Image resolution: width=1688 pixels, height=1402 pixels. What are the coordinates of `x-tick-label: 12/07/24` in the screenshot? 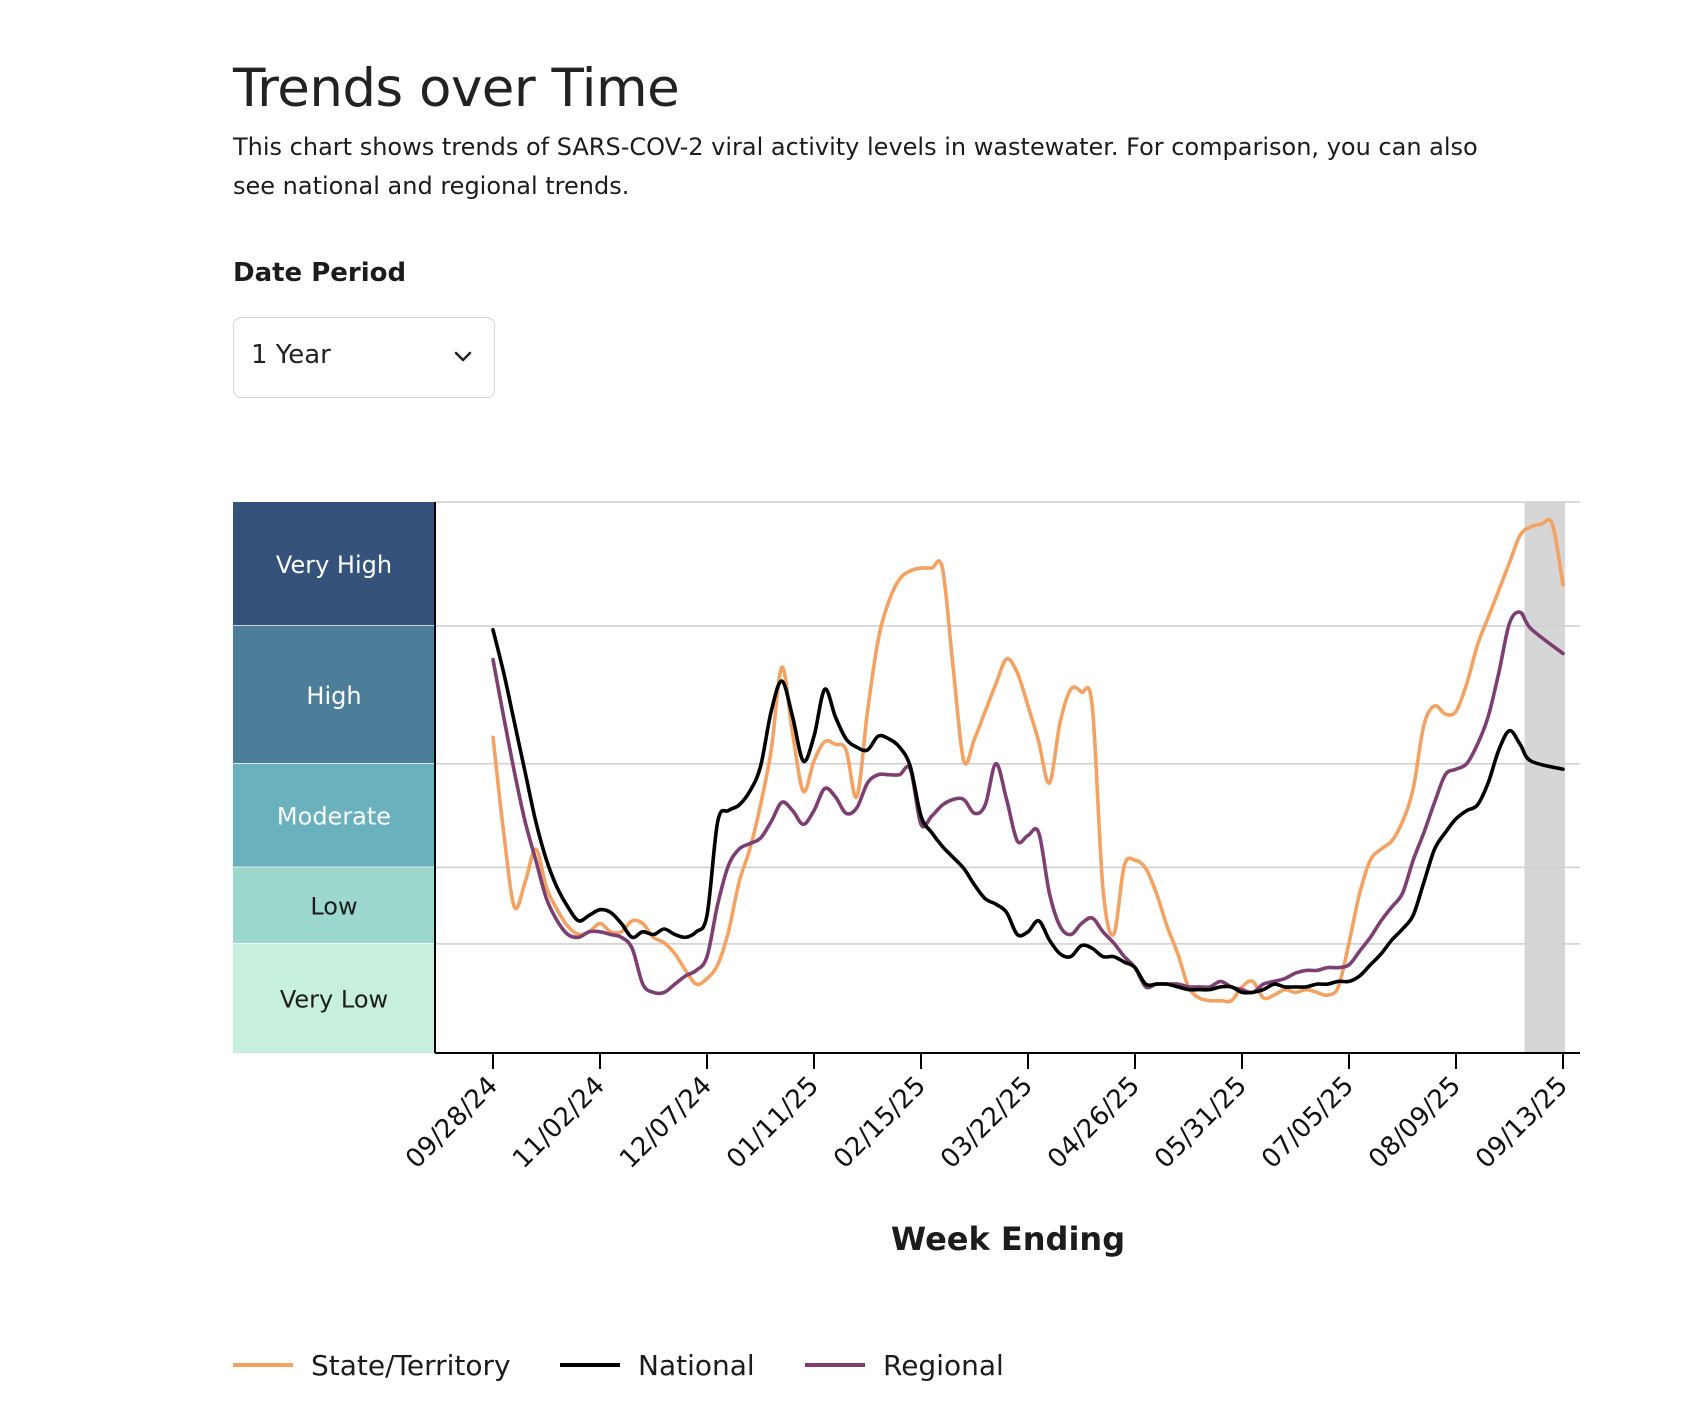 It's located at (666, 1123).